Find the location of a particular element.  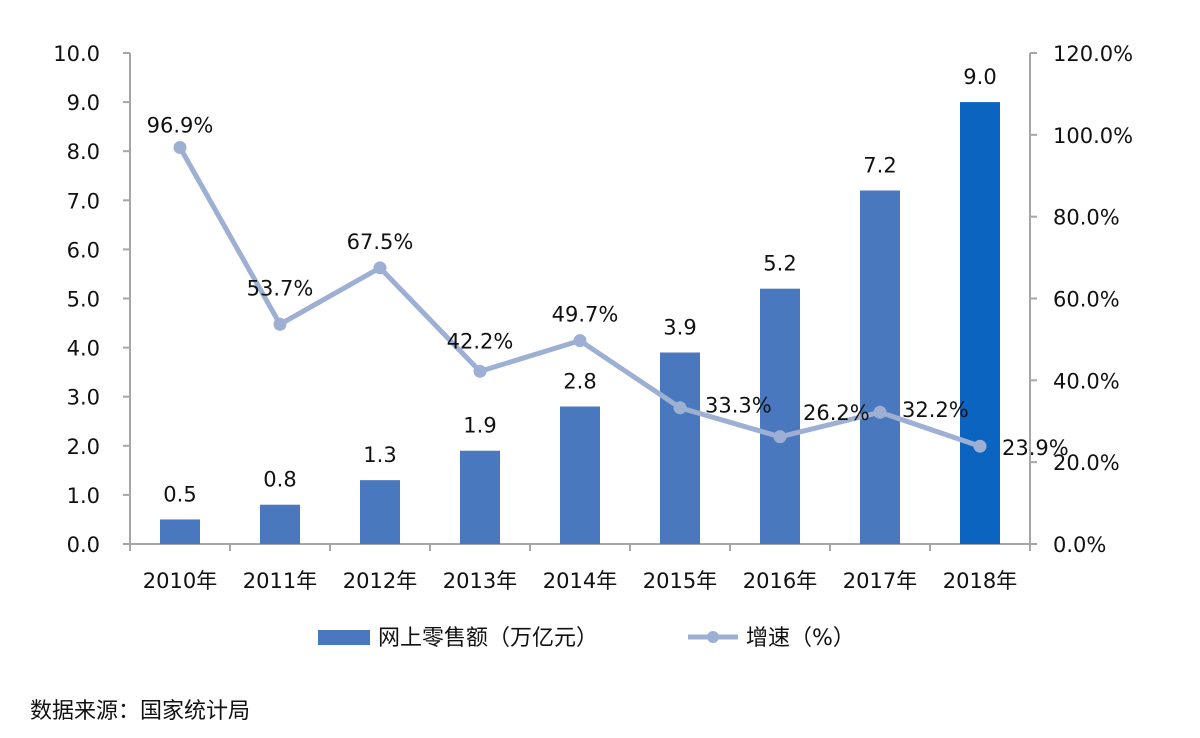

left-tick-label: 0.0 is located at coordinates (83, 545).